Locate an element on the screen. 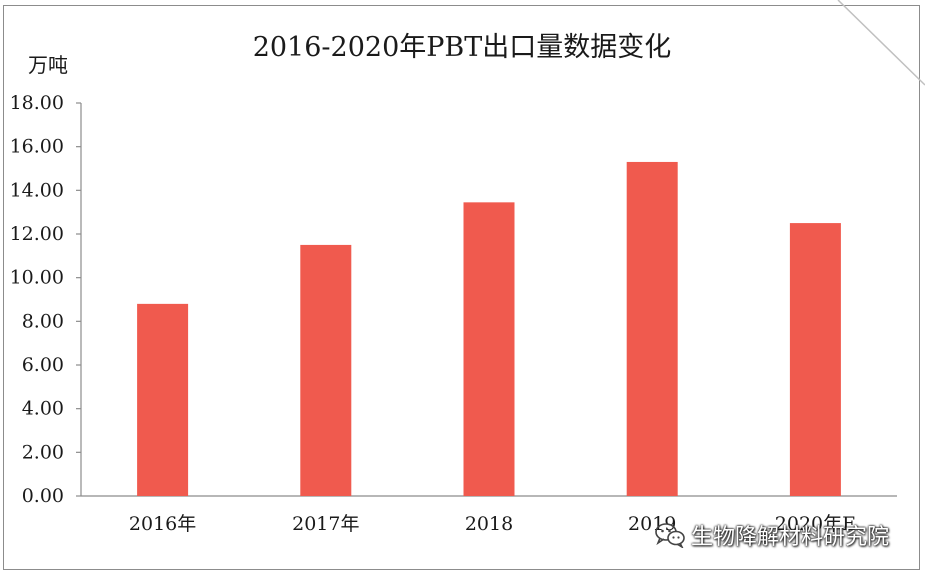 Image resolution: width=925 pixels, height=574 pixels. y-tick-label: 8.00 is located at coordinates (43, 321).